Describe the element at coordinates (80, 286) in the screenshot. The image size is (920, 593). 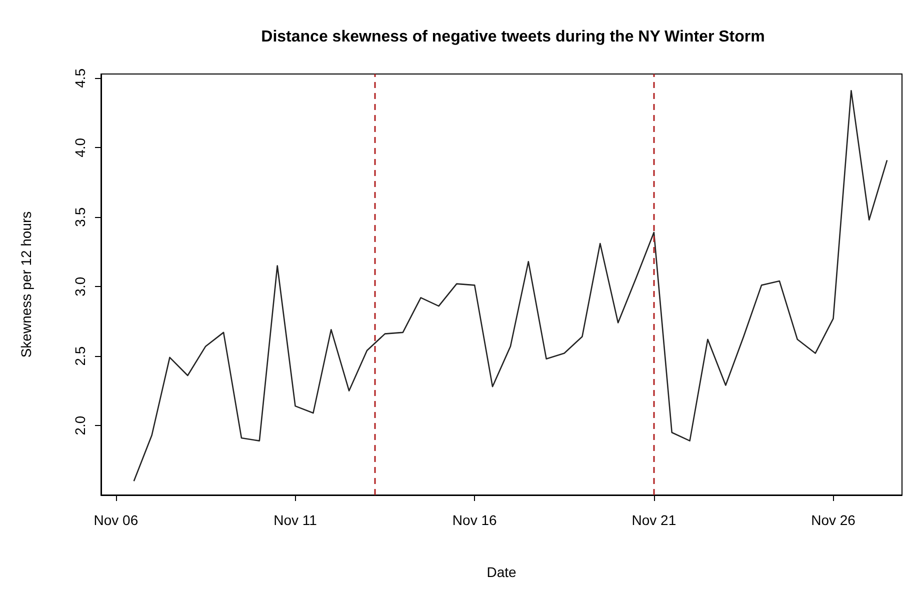
I see `y-tick-label: 3.0` at that location.